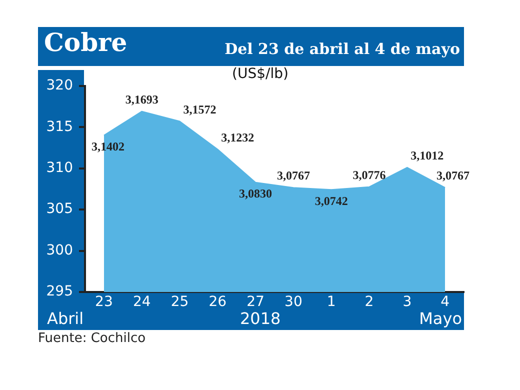 This screenshot has width=520, height=390. I want to click on text: Abril, so click(65, 318).